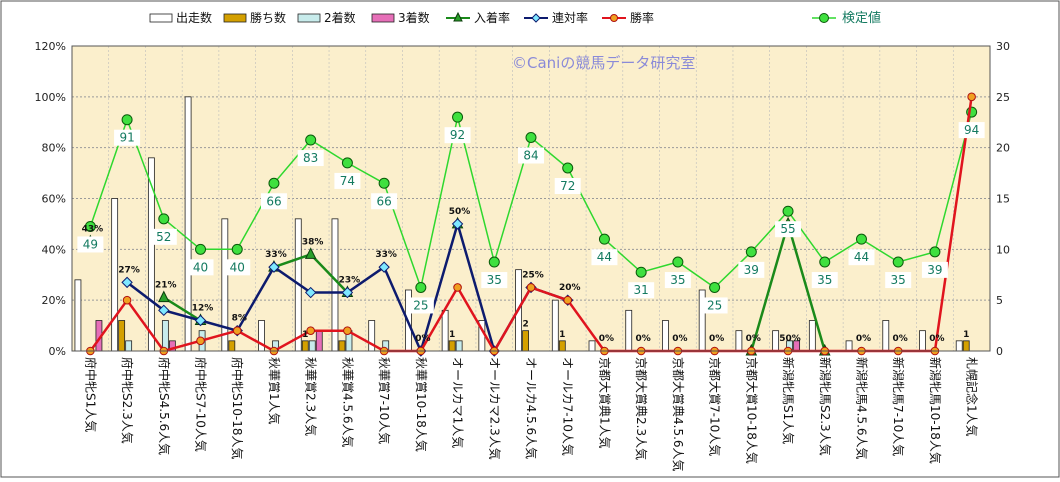  What do you see at coordinates (50, 46) in the screenshot?
I see `left-tick-label: 120%` at bounding box center [50, 46].